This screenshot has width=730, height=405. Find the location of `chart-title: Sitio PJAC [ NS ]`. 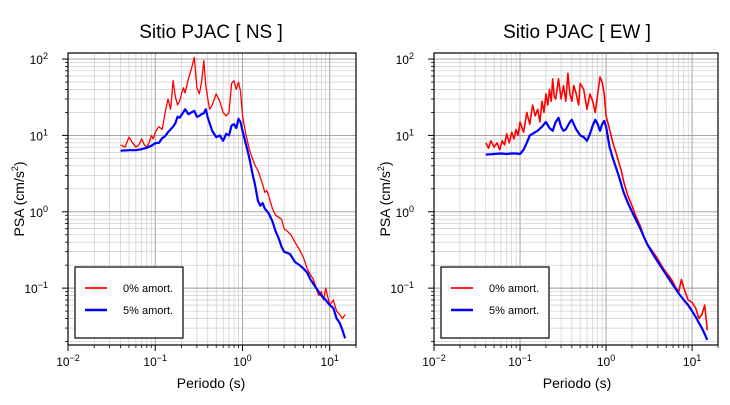

chart-title: Sitio PJAC [ NS ] is located at coordinates (211, 32).